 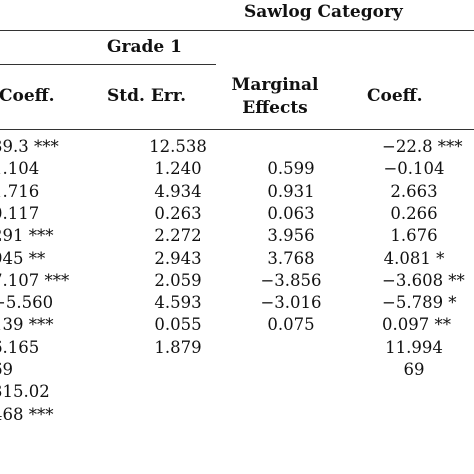 I want to click on col-header-coeff-2: Coeff., so click(x=395, y=96).